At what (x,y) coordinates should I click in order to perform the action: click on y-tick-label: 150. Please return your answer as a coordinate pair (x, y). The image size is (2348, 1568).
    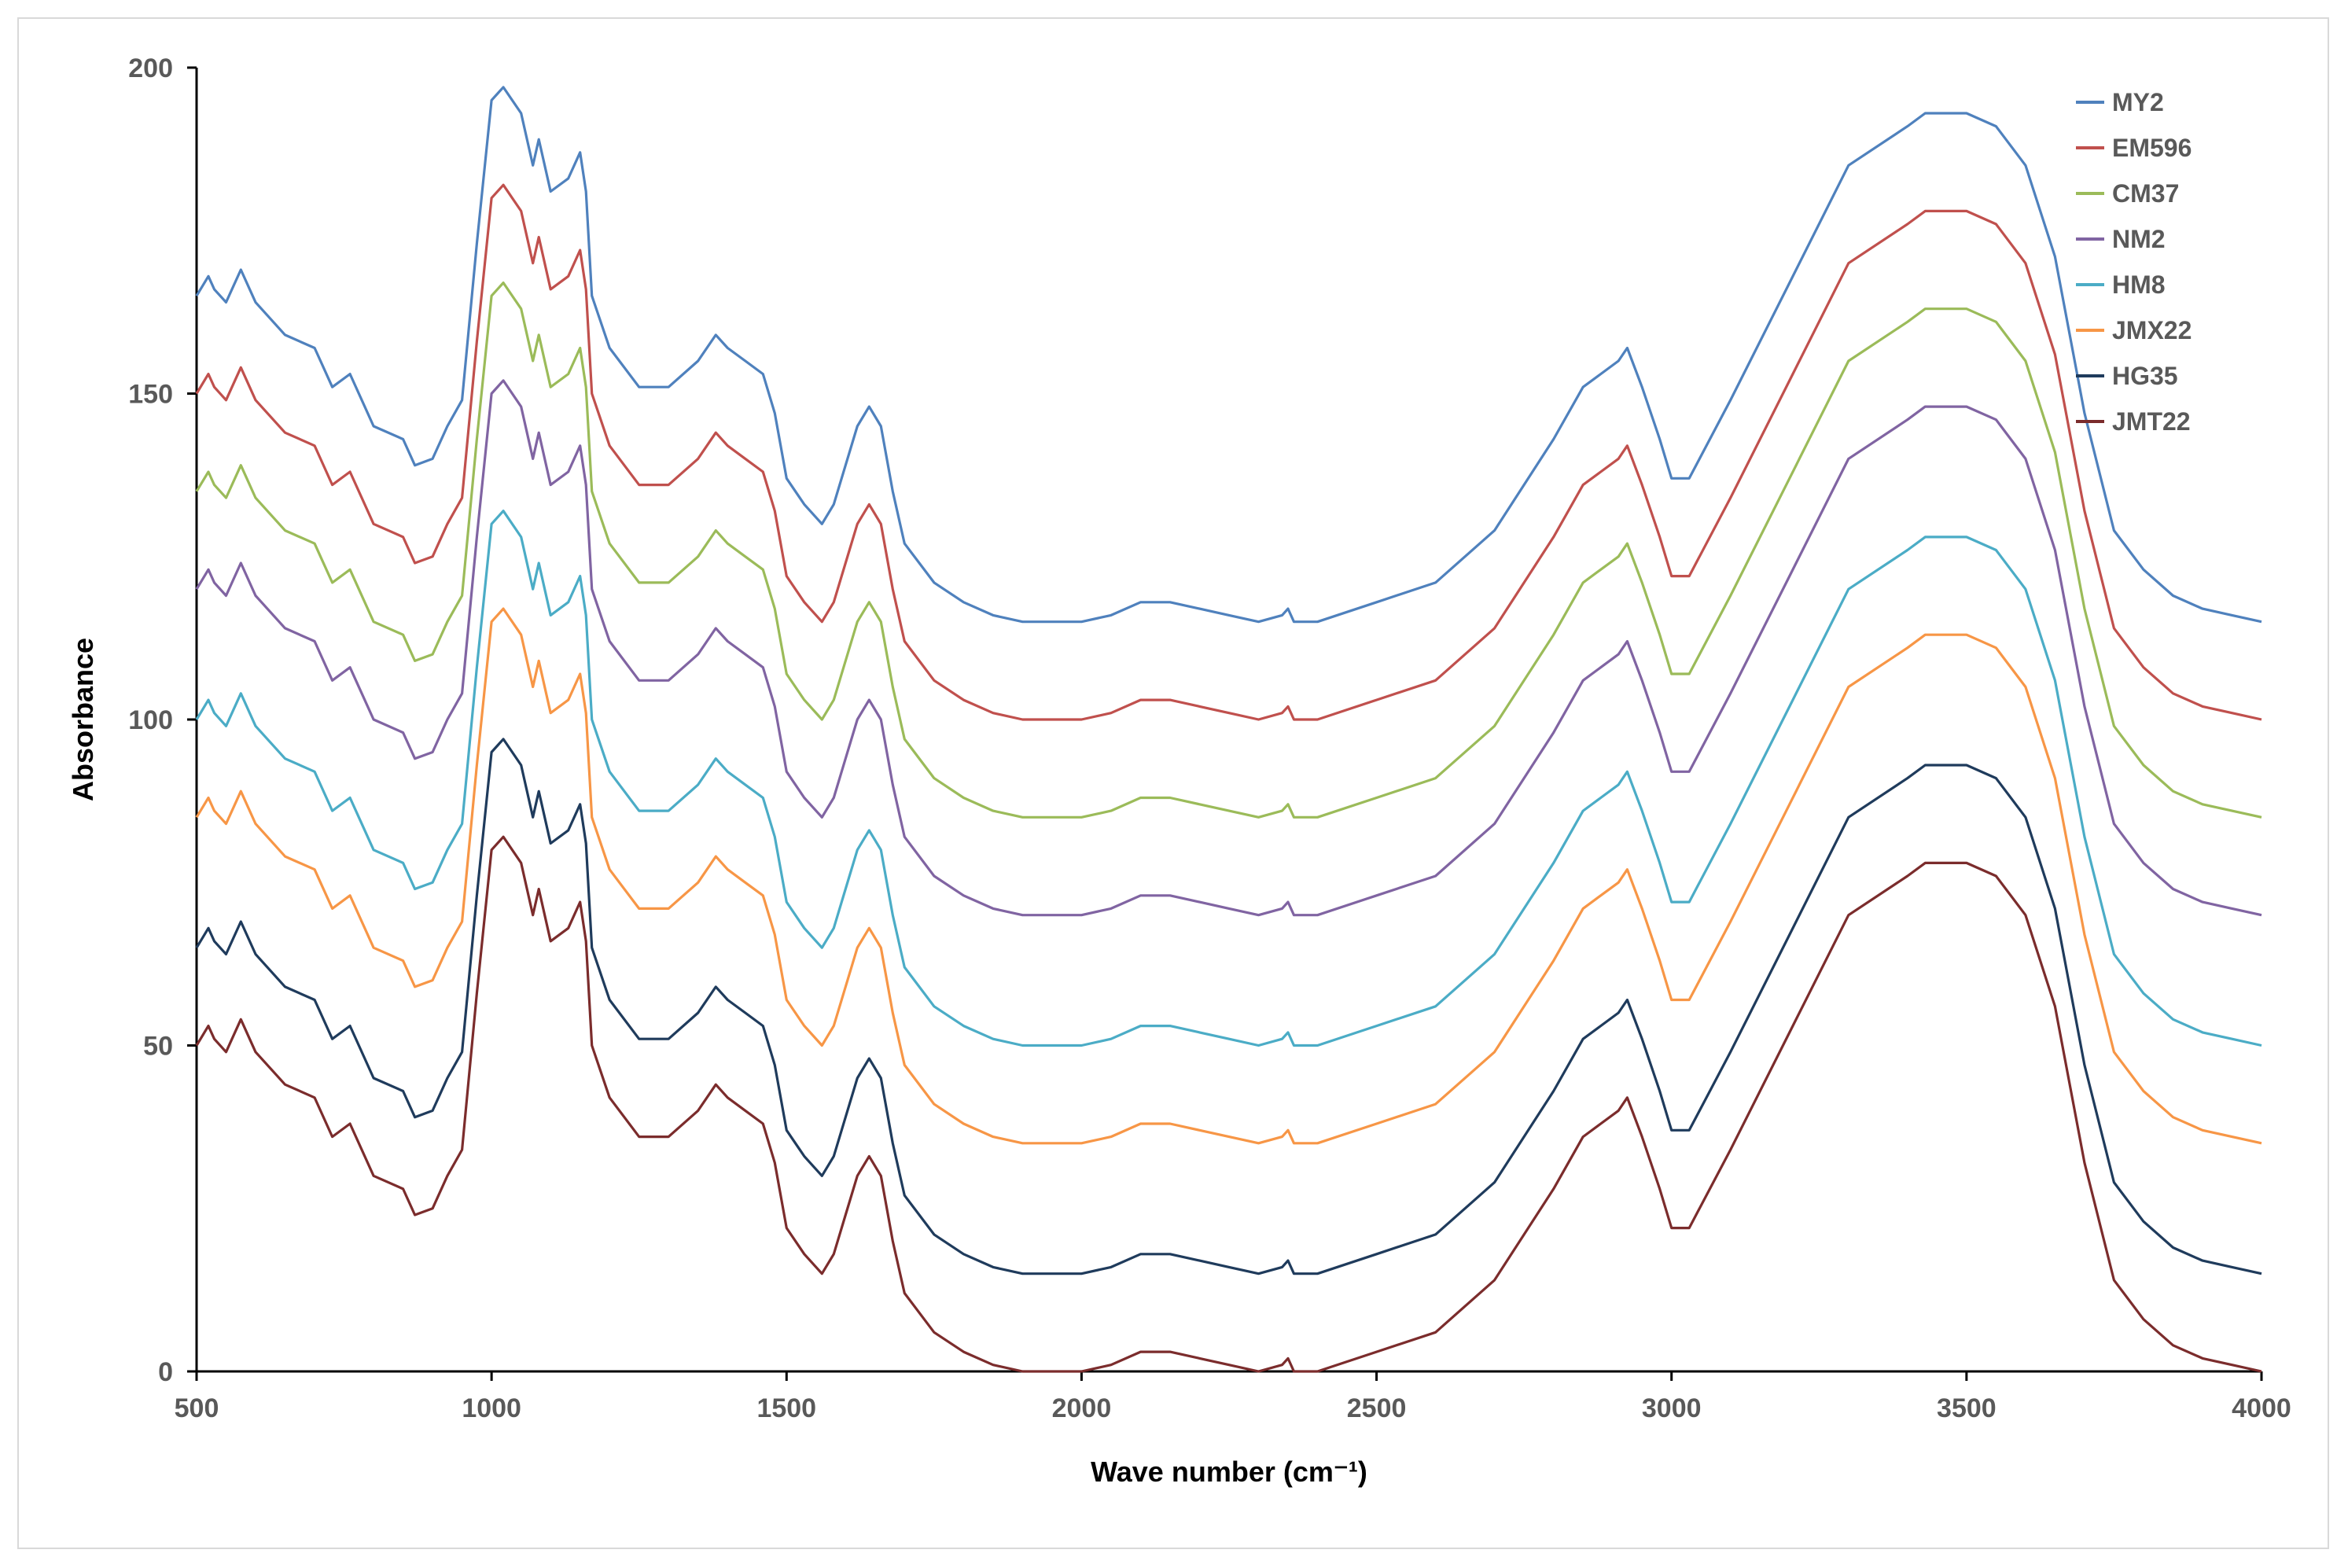
    Looking at the image, I should click on (150, 395).